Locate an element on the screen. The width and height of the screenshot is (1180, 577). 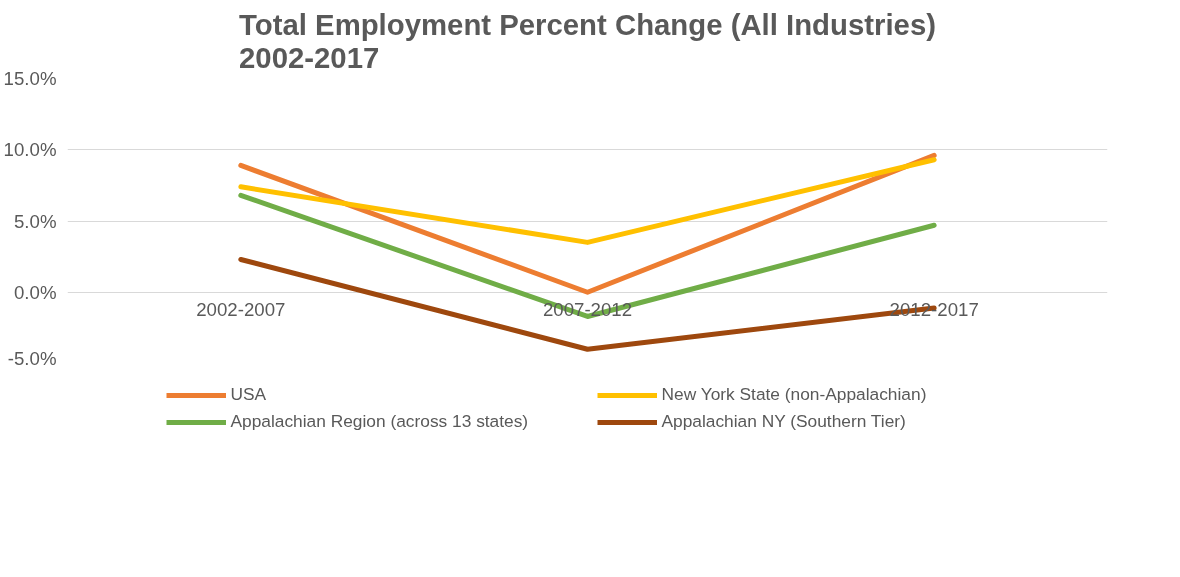
legend-label: Appalachian Region (across 13 states) is located at coordinates (380, 421).